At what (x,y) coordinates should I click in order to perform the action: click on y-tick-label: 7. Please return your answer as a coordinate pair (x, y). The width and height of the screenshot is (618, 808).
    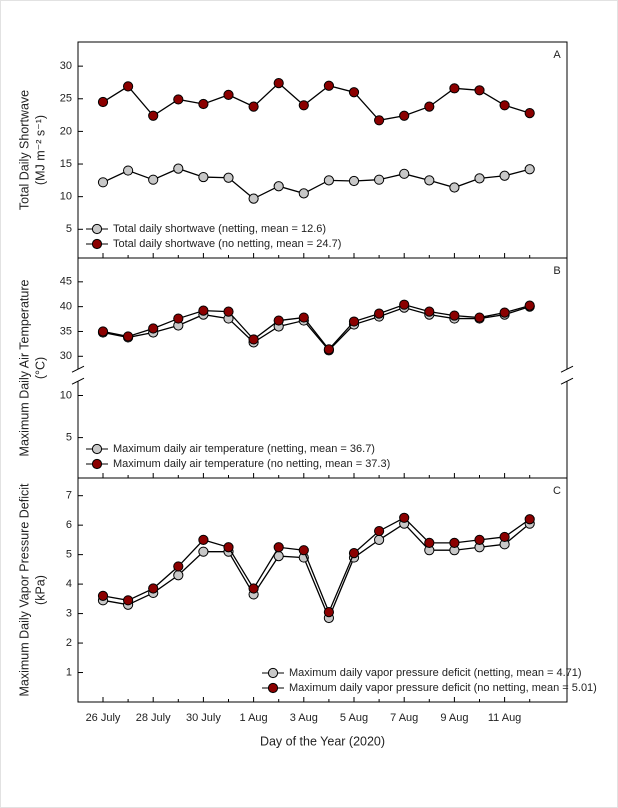
    Looking at the image, I should click on (69, 496).